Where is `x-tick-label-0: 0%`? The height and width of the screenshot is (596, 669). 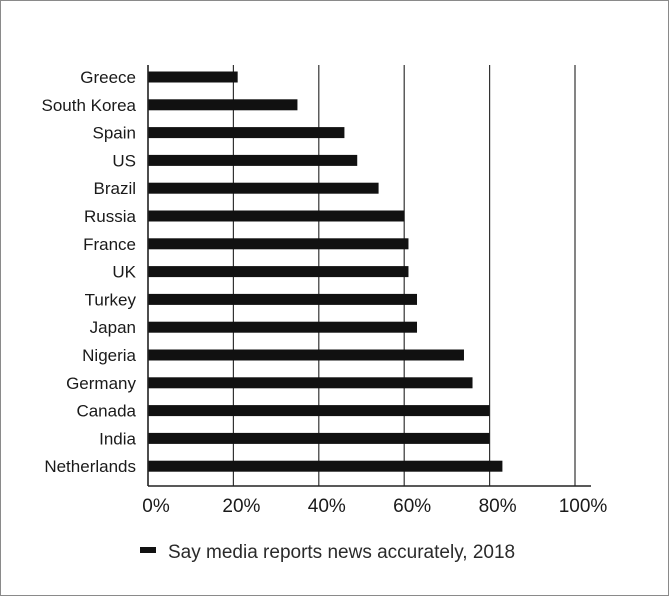 x-tick-label-0: 0% is located at coordinates (156, 506).